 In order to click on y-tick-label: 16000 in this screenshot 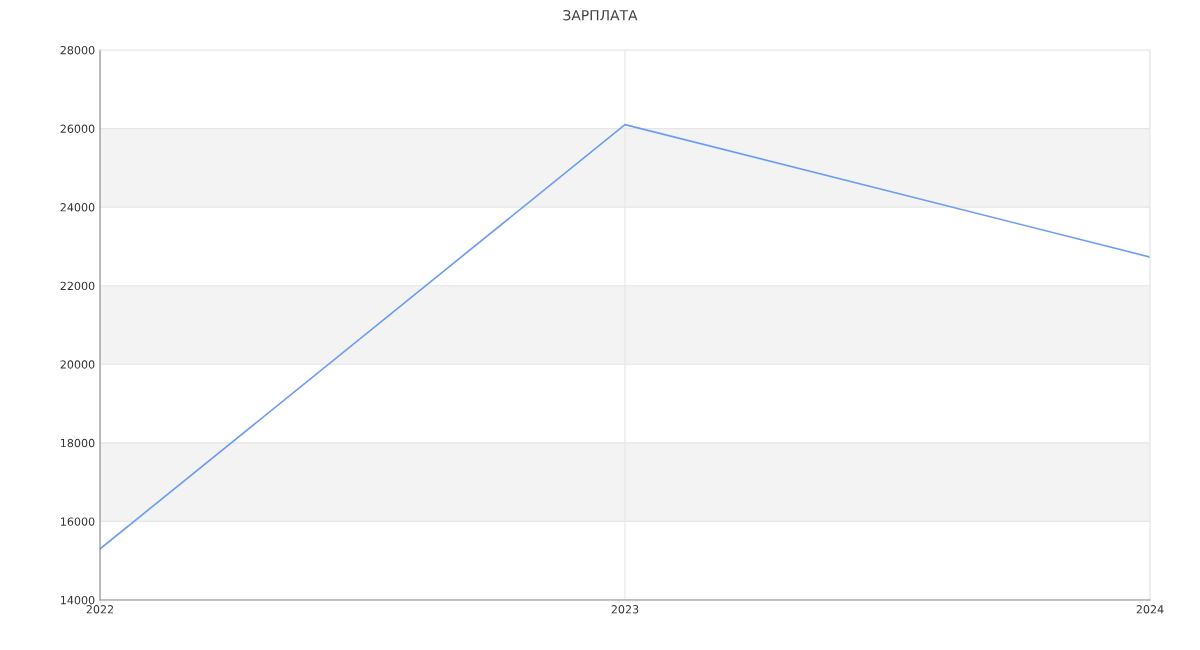, I will do `click(78, 521)`.